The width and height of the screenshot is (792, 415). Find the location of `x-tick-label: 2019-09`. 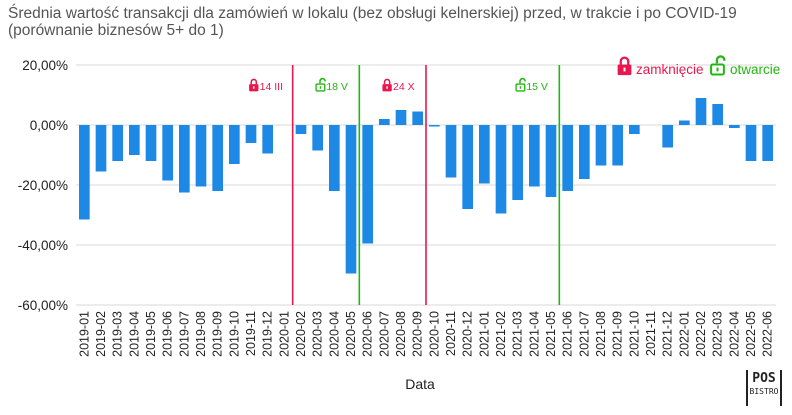

x-tick-label: 2019-09 is located at coordinates (218, 334).